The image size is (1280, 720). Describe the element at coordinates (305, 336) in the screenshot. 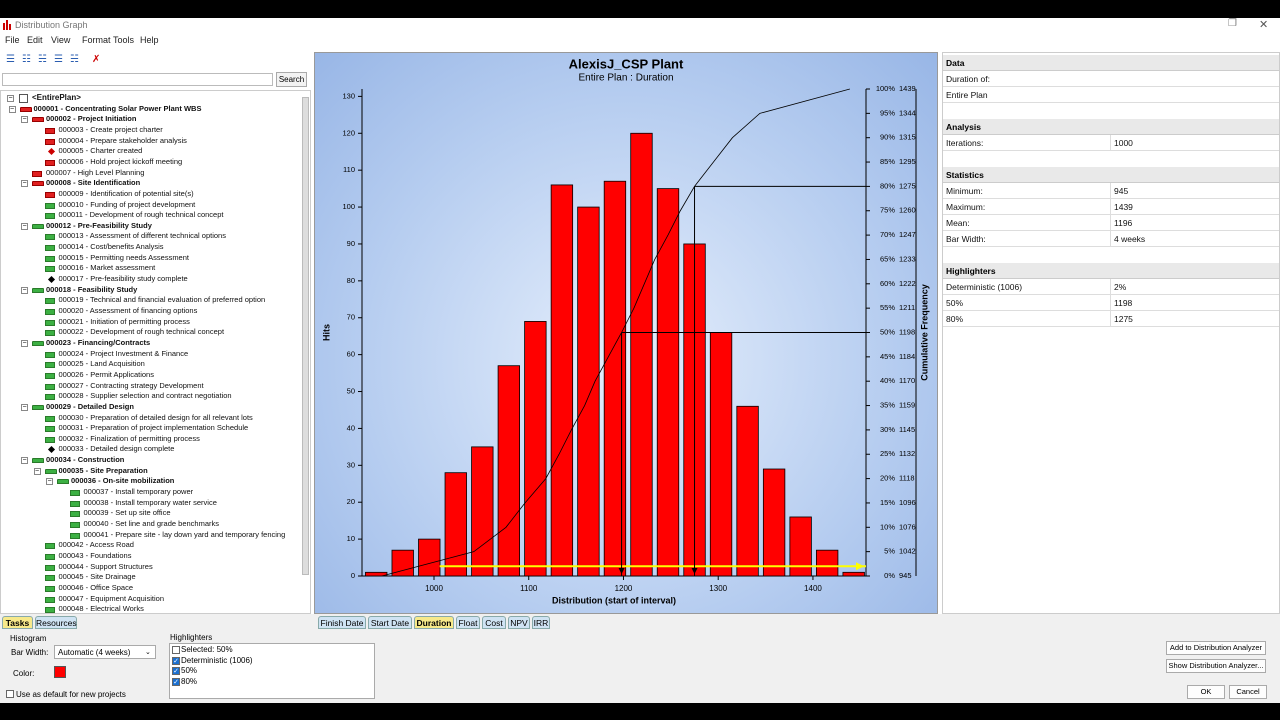

I see `scrollbar` at that location.